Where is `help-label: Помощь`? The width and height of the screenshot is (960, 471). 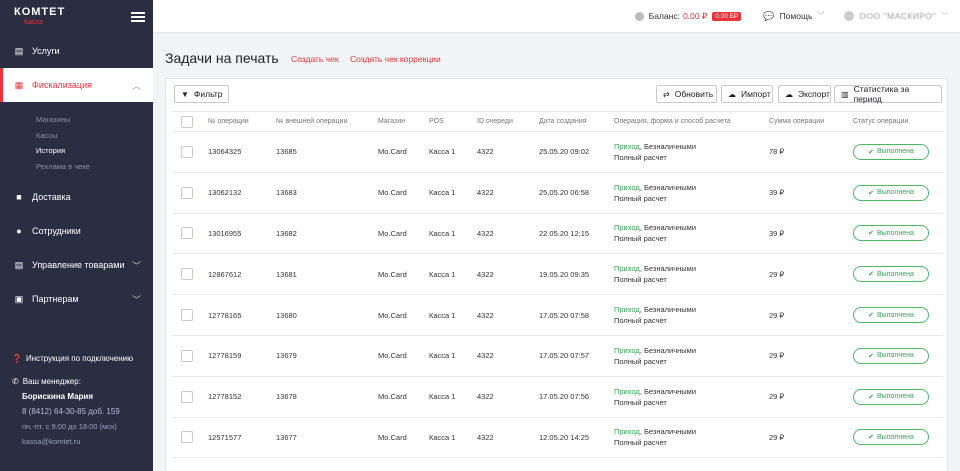 help-label: Помощь is located at coordinates (796, 16).